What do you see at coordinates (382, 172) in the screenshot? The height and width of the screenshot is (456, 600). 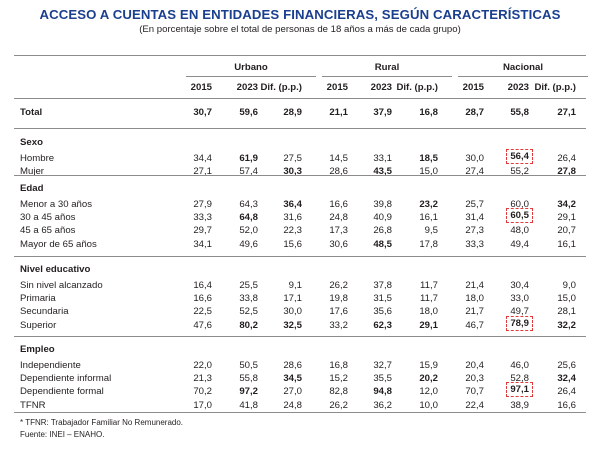 I see `table-cell: 43,5` at bounding box center [382, 172].